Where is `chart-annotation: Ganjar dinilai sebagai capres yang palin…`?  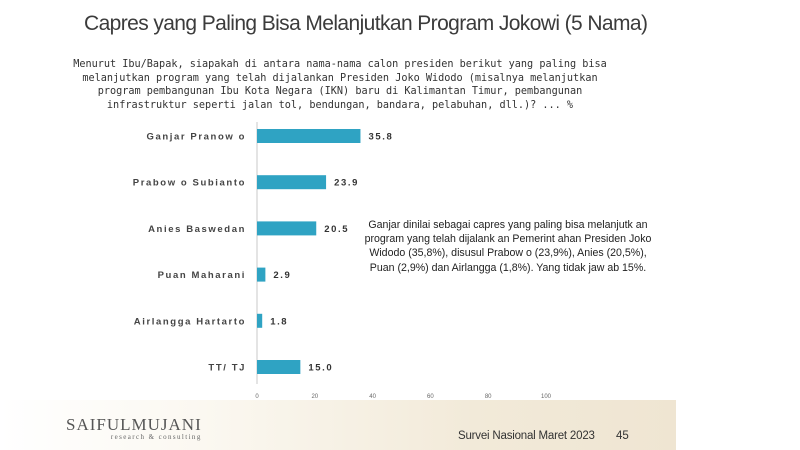 chart-annotation: Ganjar dinilai sebagai capres yang palin… is located at coordinates (508, 246).